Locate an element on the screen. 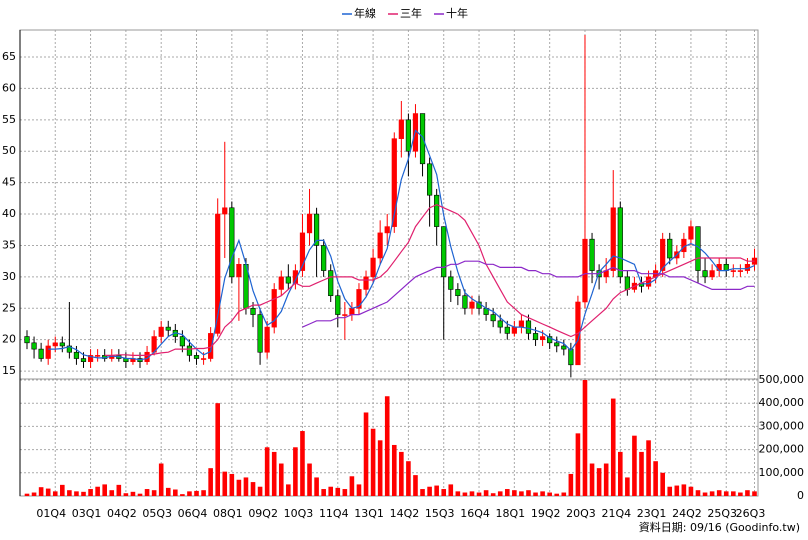 The image size is (808, 540). y-tick-label: 25 is located at coordinates (9, 307).